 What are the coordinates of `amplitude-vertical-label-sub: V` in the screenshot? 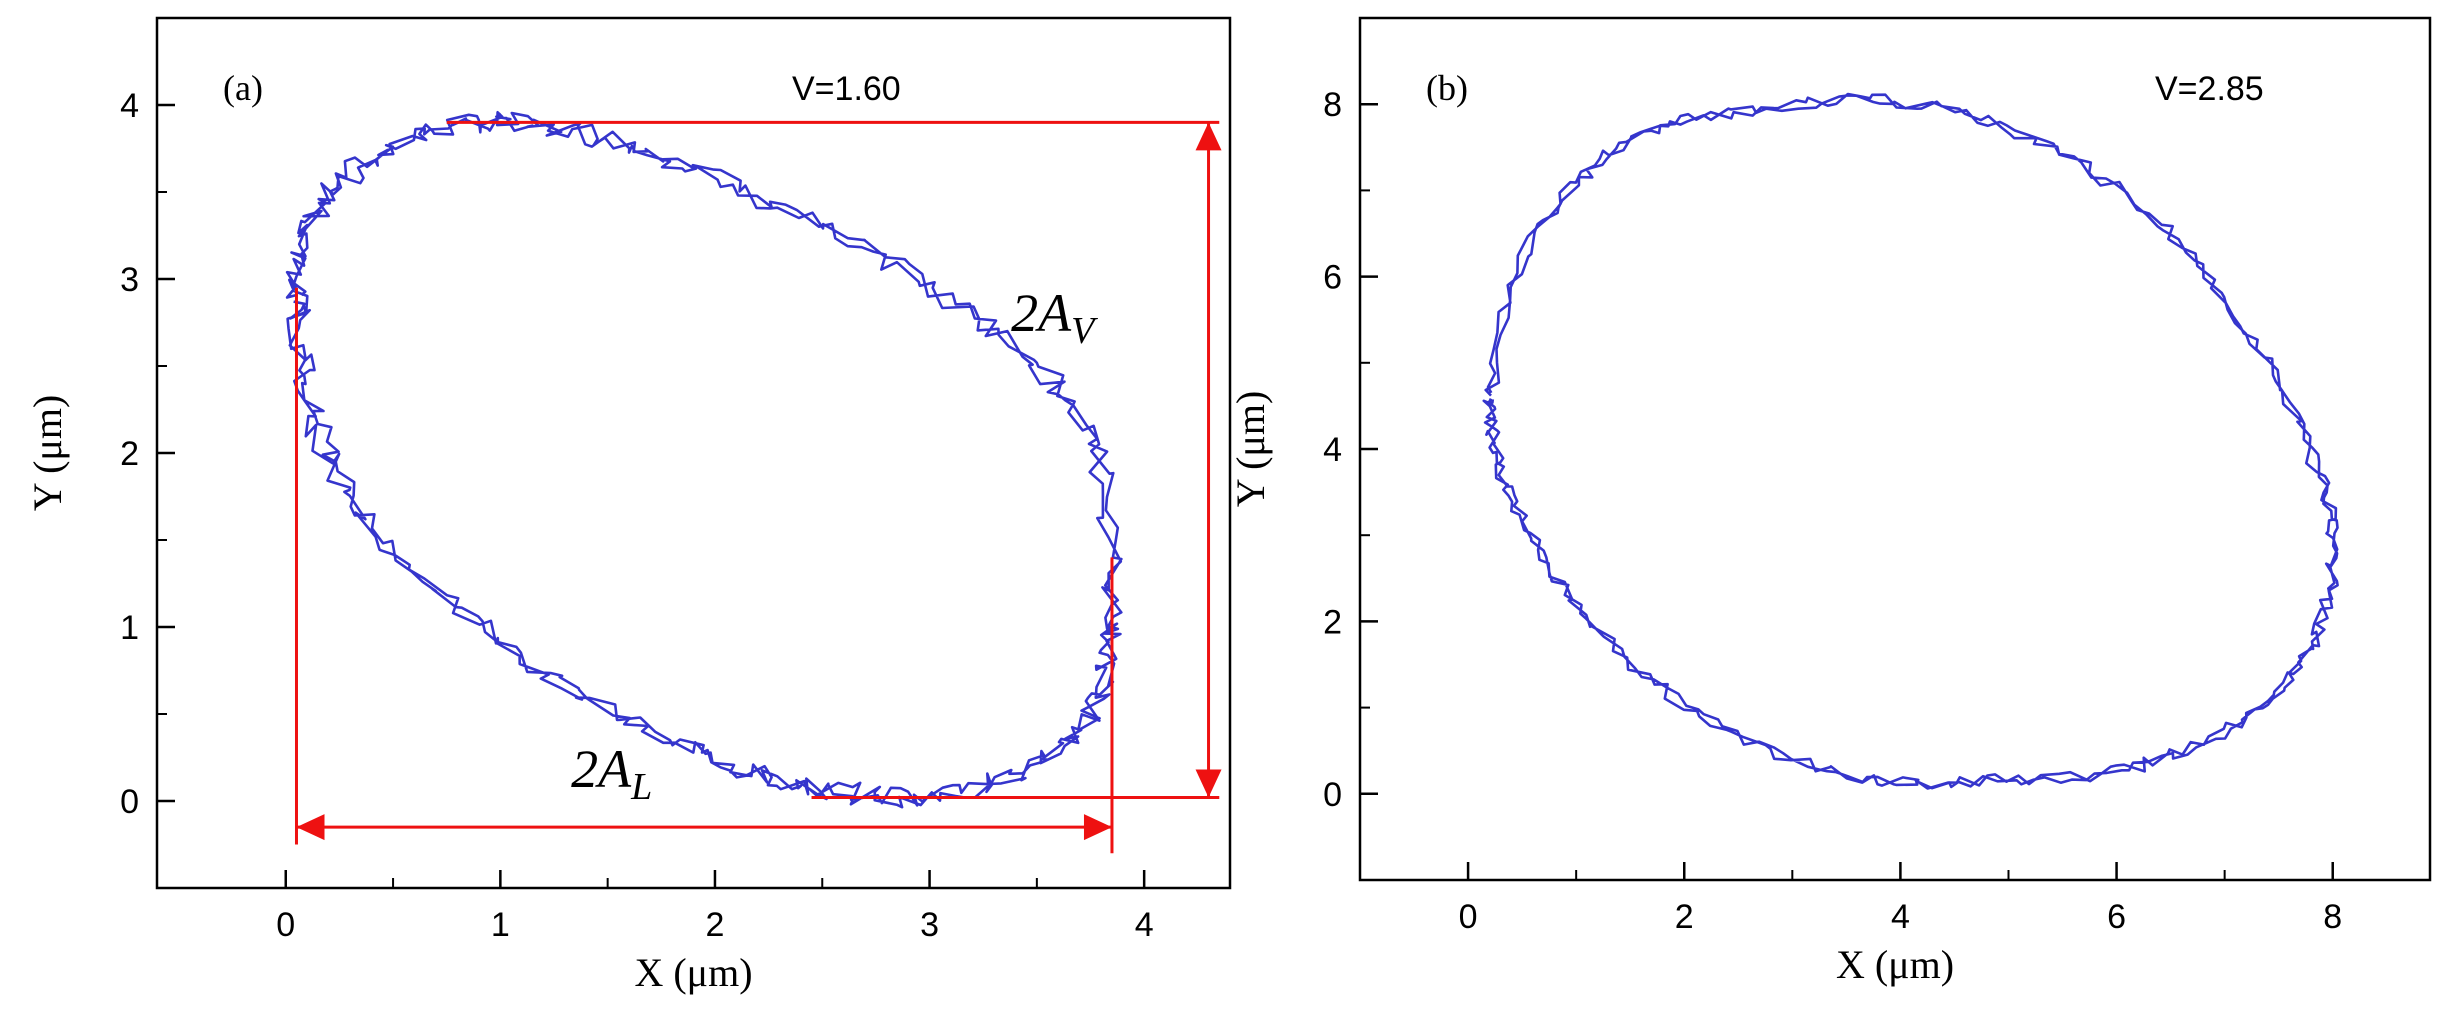 It's located at (1084, 331).